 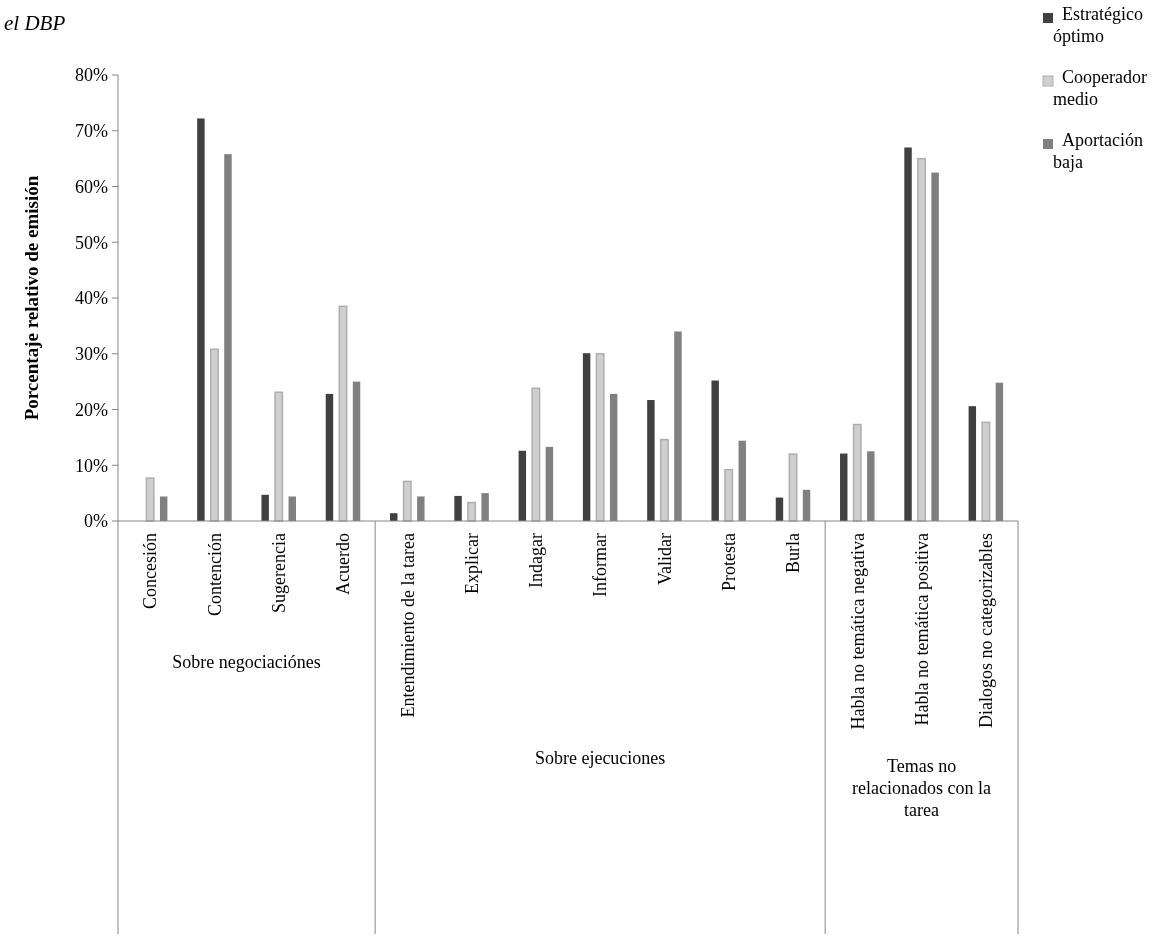 What do you see at coordinates (35, 23) in the screenshot?
I see `chart-title: el DBP` at bounding box center [35, 23].